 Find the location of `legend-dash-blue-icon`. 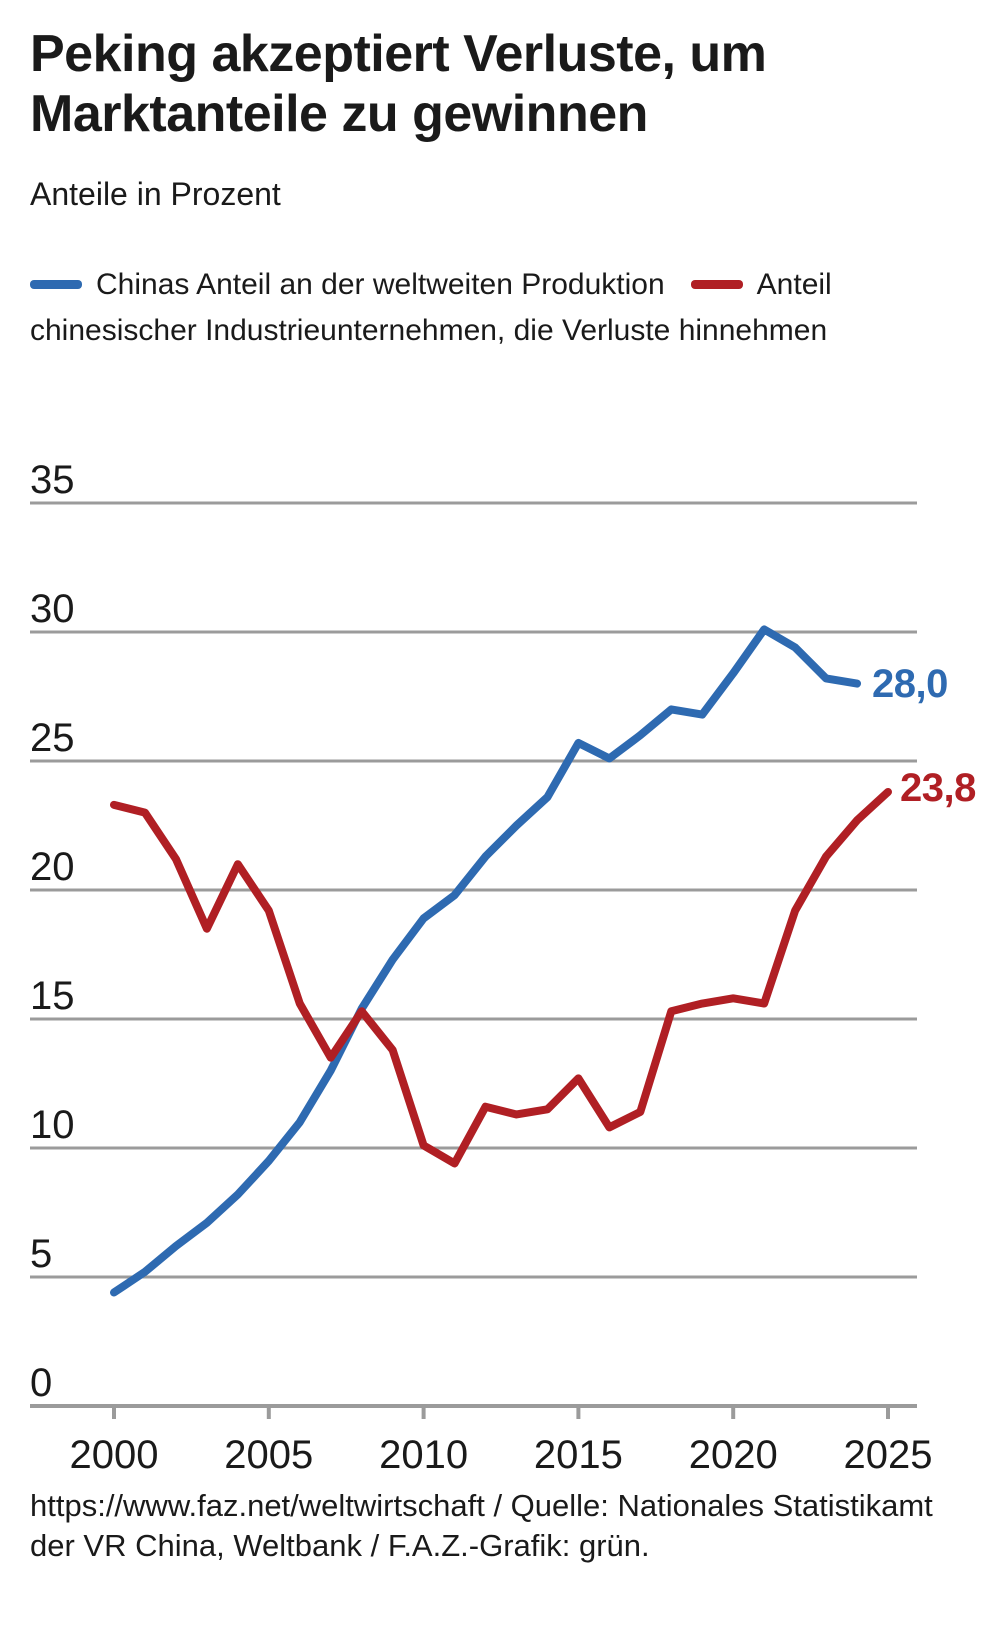

legend-dash-blue-icon is located at coordinates (56, 284).